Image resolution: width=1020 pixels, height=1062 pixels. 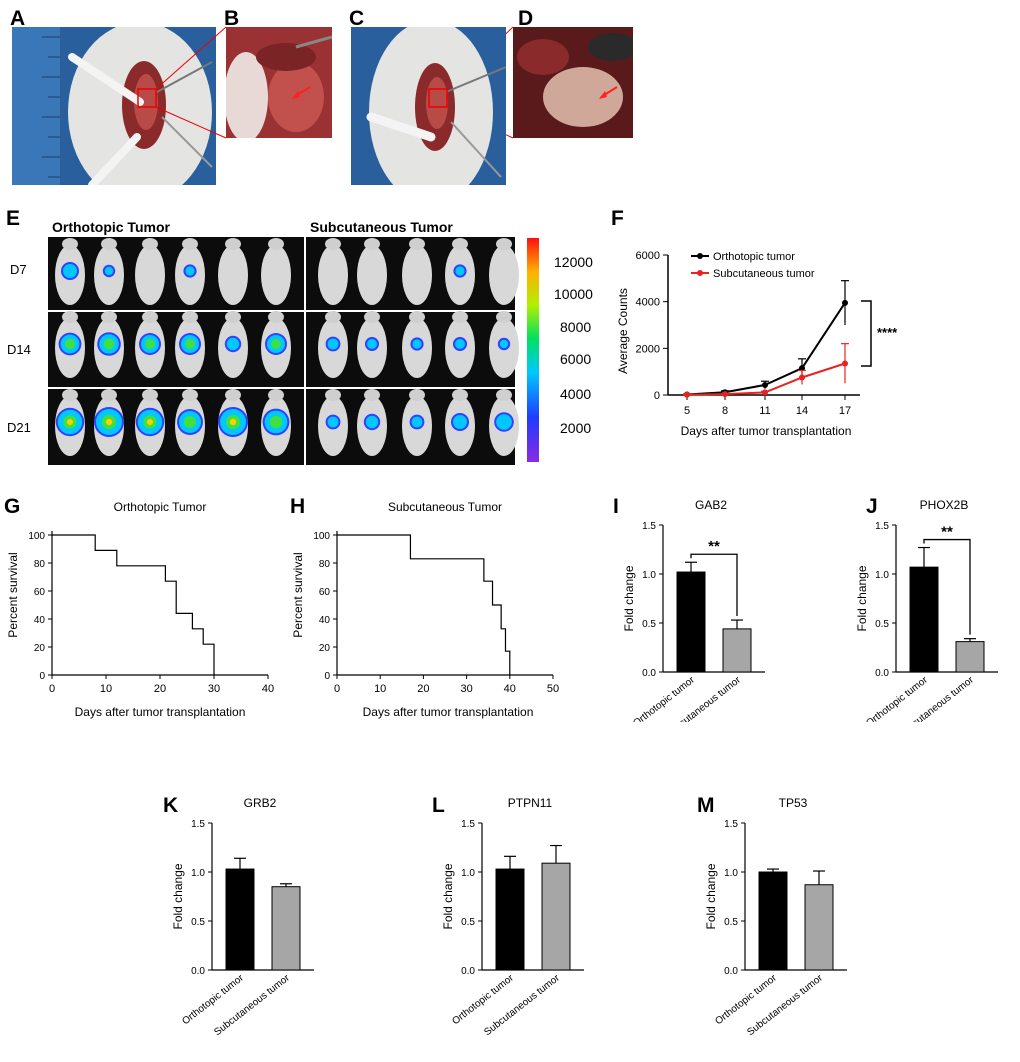 What do you see at coordinates (468, 922) in the screenshot?
I see `chart-l-ytick-label: 0.5` at bounding box center [468, 922].